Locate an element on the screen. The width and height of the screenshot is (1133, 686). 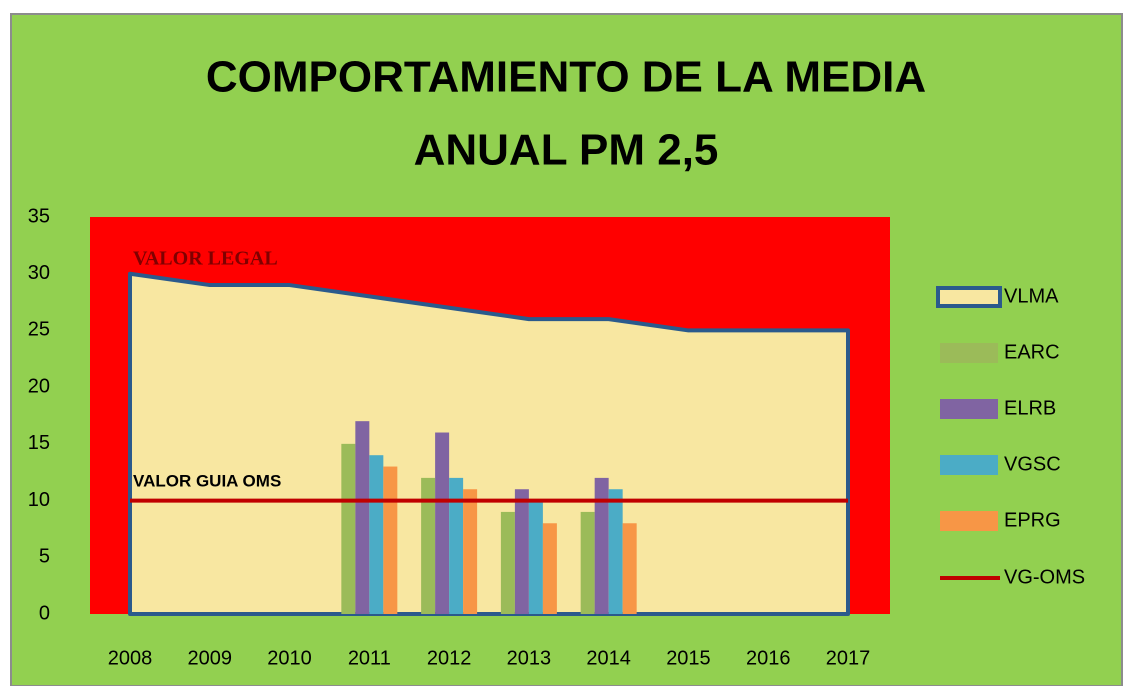
y-tick-label: 0 is located at coordinates (44, 613).